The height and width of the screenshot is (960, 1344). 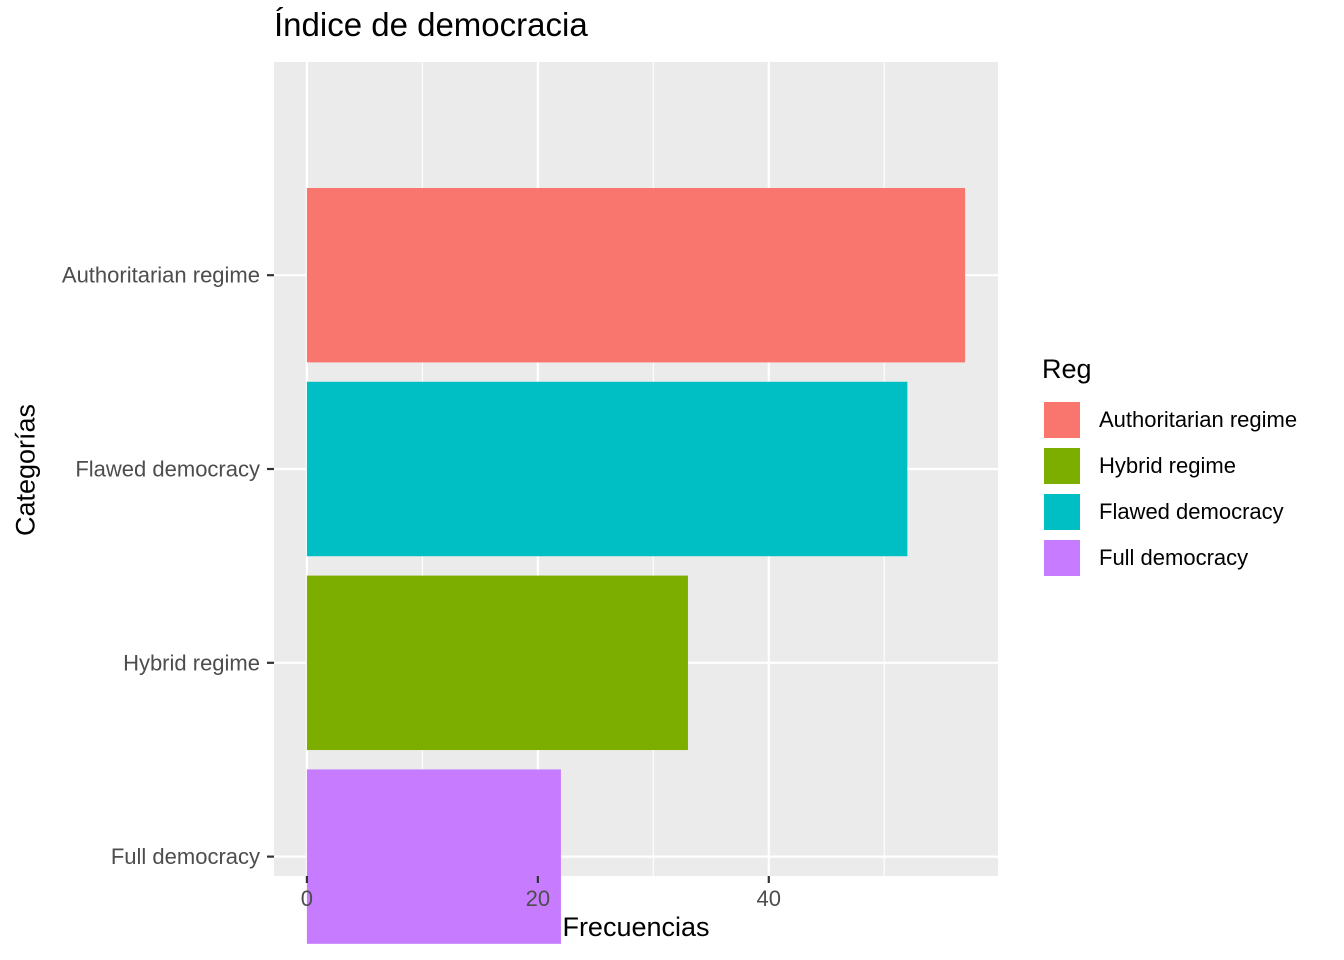 I want to click on legend-item: Flawed democracy, so click(x=1169, y=512).